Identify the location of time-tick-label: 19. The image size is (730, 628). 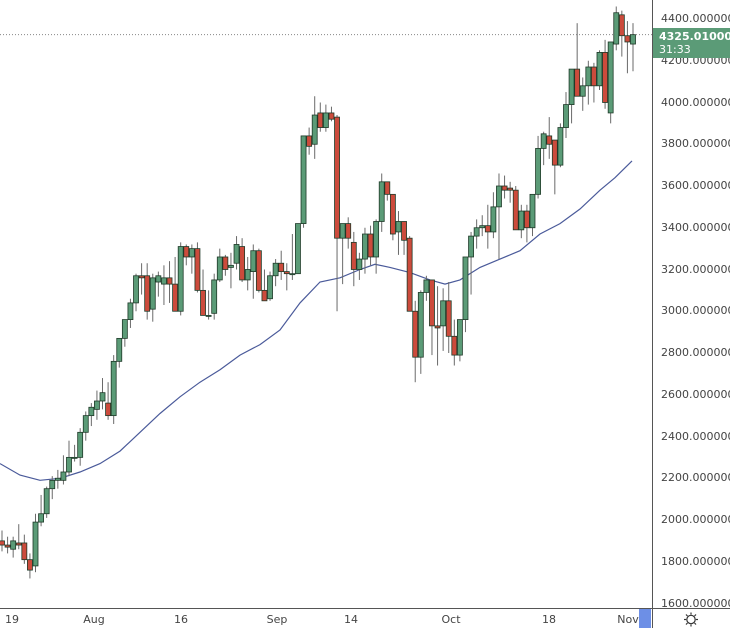
(12, 619).